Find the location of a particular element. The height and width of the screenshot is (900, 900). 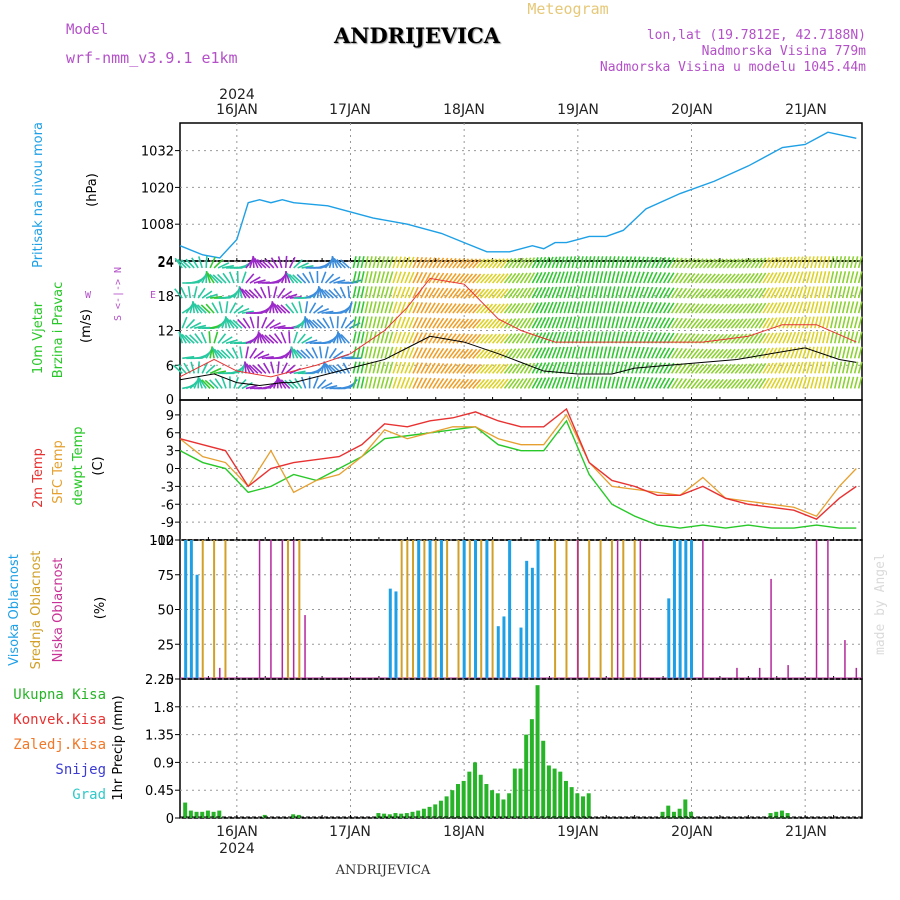

watermark: made by Angel is located at coordinates (880, 604).